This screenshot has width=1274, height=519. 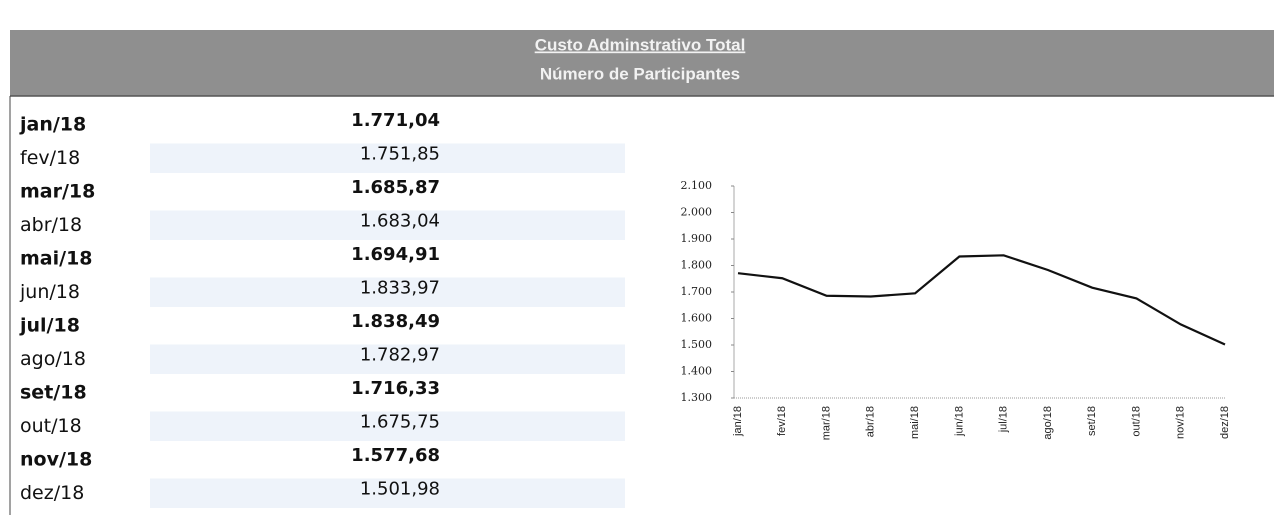 What do you see at coordinates (981, 300) in the screenshot?
I see `line-series` at bounding box center [981, 300].